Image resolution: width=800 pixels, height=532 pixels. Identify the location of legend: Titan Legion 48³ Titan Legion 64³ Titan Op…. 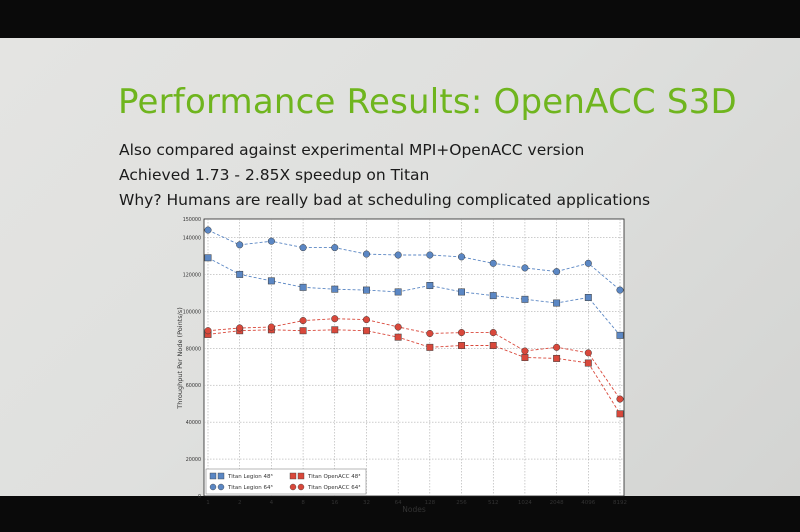
(286, 481).